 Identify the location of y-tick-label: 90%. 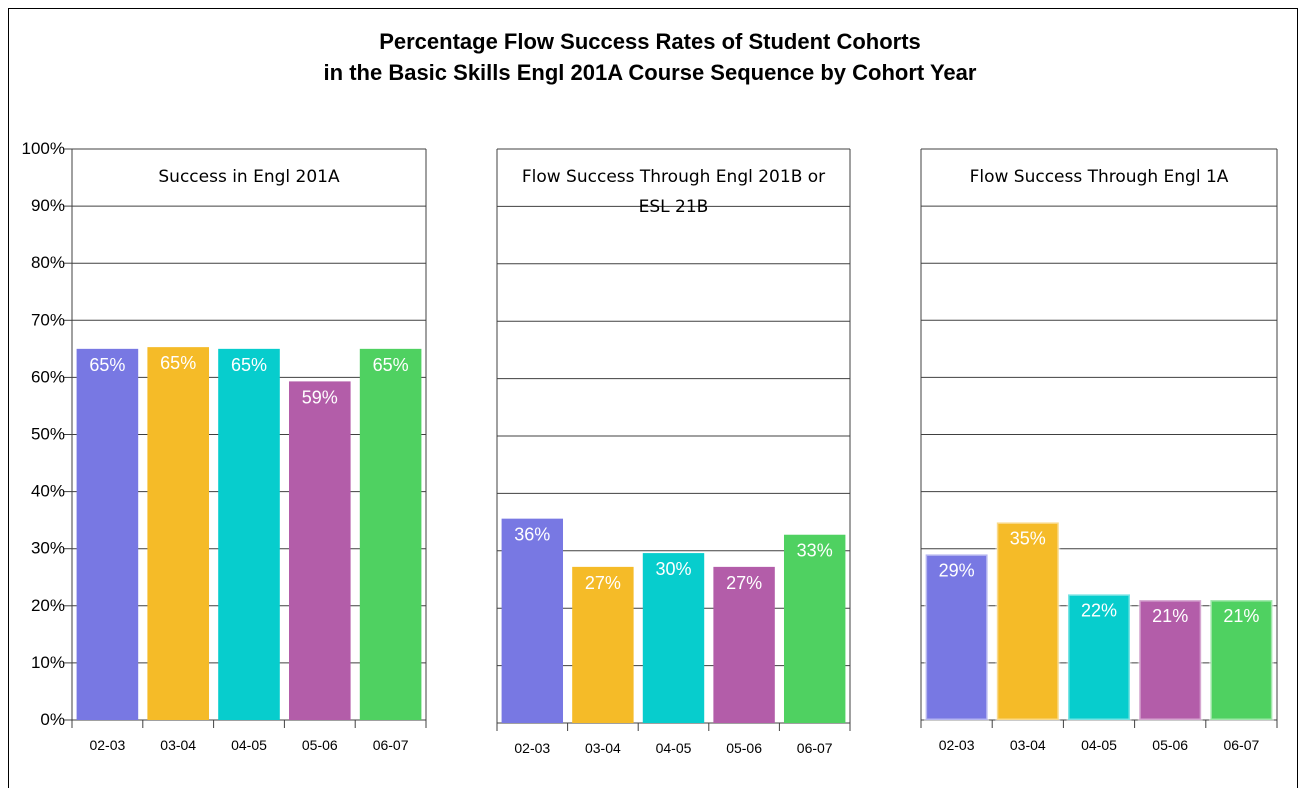
(48, 205).